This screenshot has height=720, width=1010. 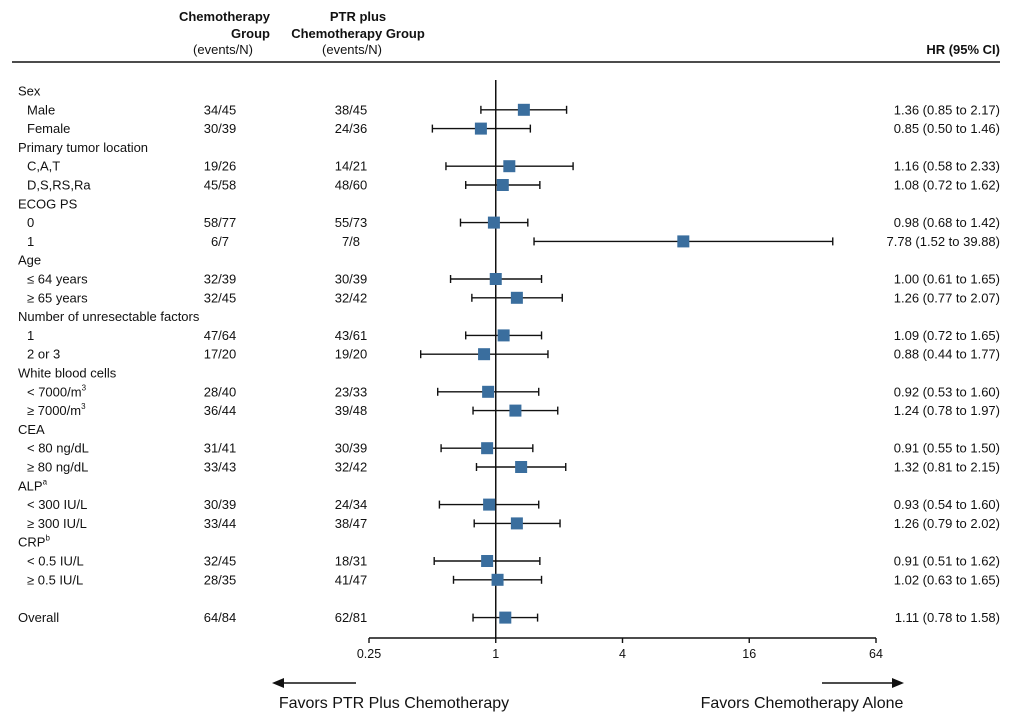 What do you see at coordinates (67, 373) in the screenshot?
I see `row-group-label: White blood cells` at bounding box center [67, 373].